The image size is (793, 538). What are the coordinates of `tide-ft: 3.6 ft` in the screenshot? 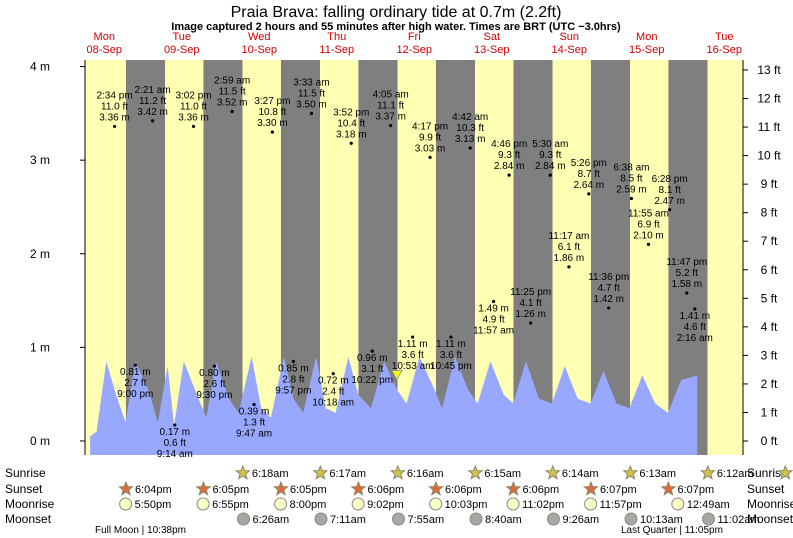 It's located at (451, 355).